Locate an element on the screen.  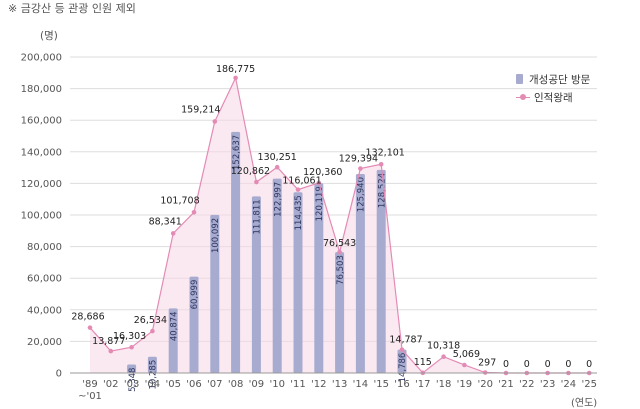
line-value-label: 26,534 is located at coordinates (150, 320).